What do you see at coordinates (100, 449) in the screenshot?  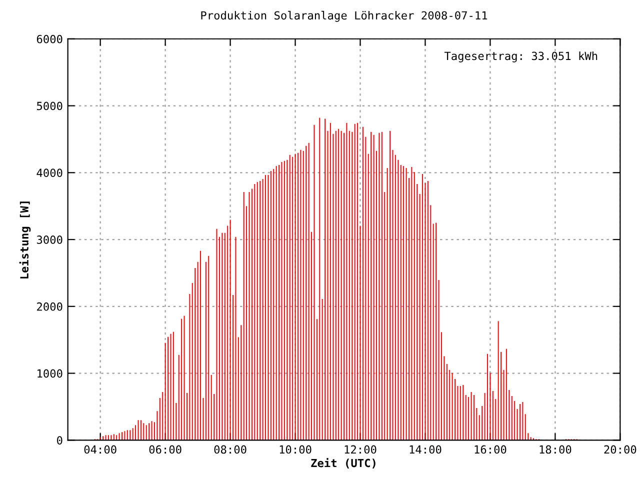 I see `x-tick-label: 04:00` at bounding box center [100, 449].